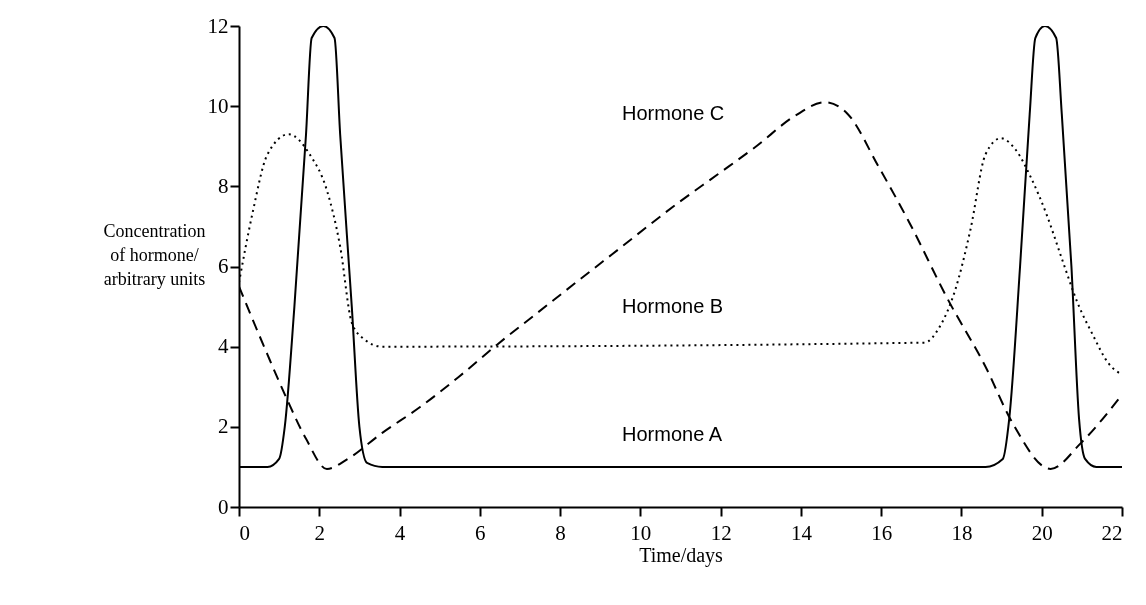 This screenshot has width=1146, height=605. Describe the element at coordinates (218, 105) in the screenshot. I see `y-tick-label: 10` at that location.